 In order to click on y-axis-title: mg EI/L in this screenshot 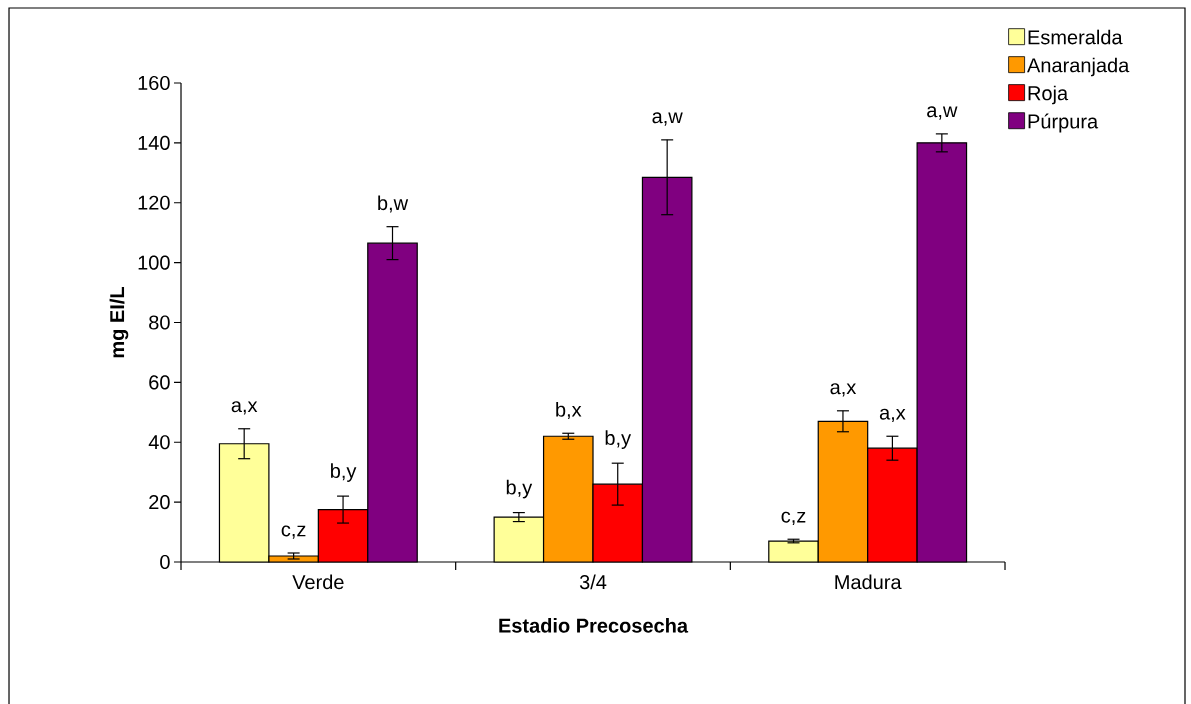, I will do `click(119, 322)`.